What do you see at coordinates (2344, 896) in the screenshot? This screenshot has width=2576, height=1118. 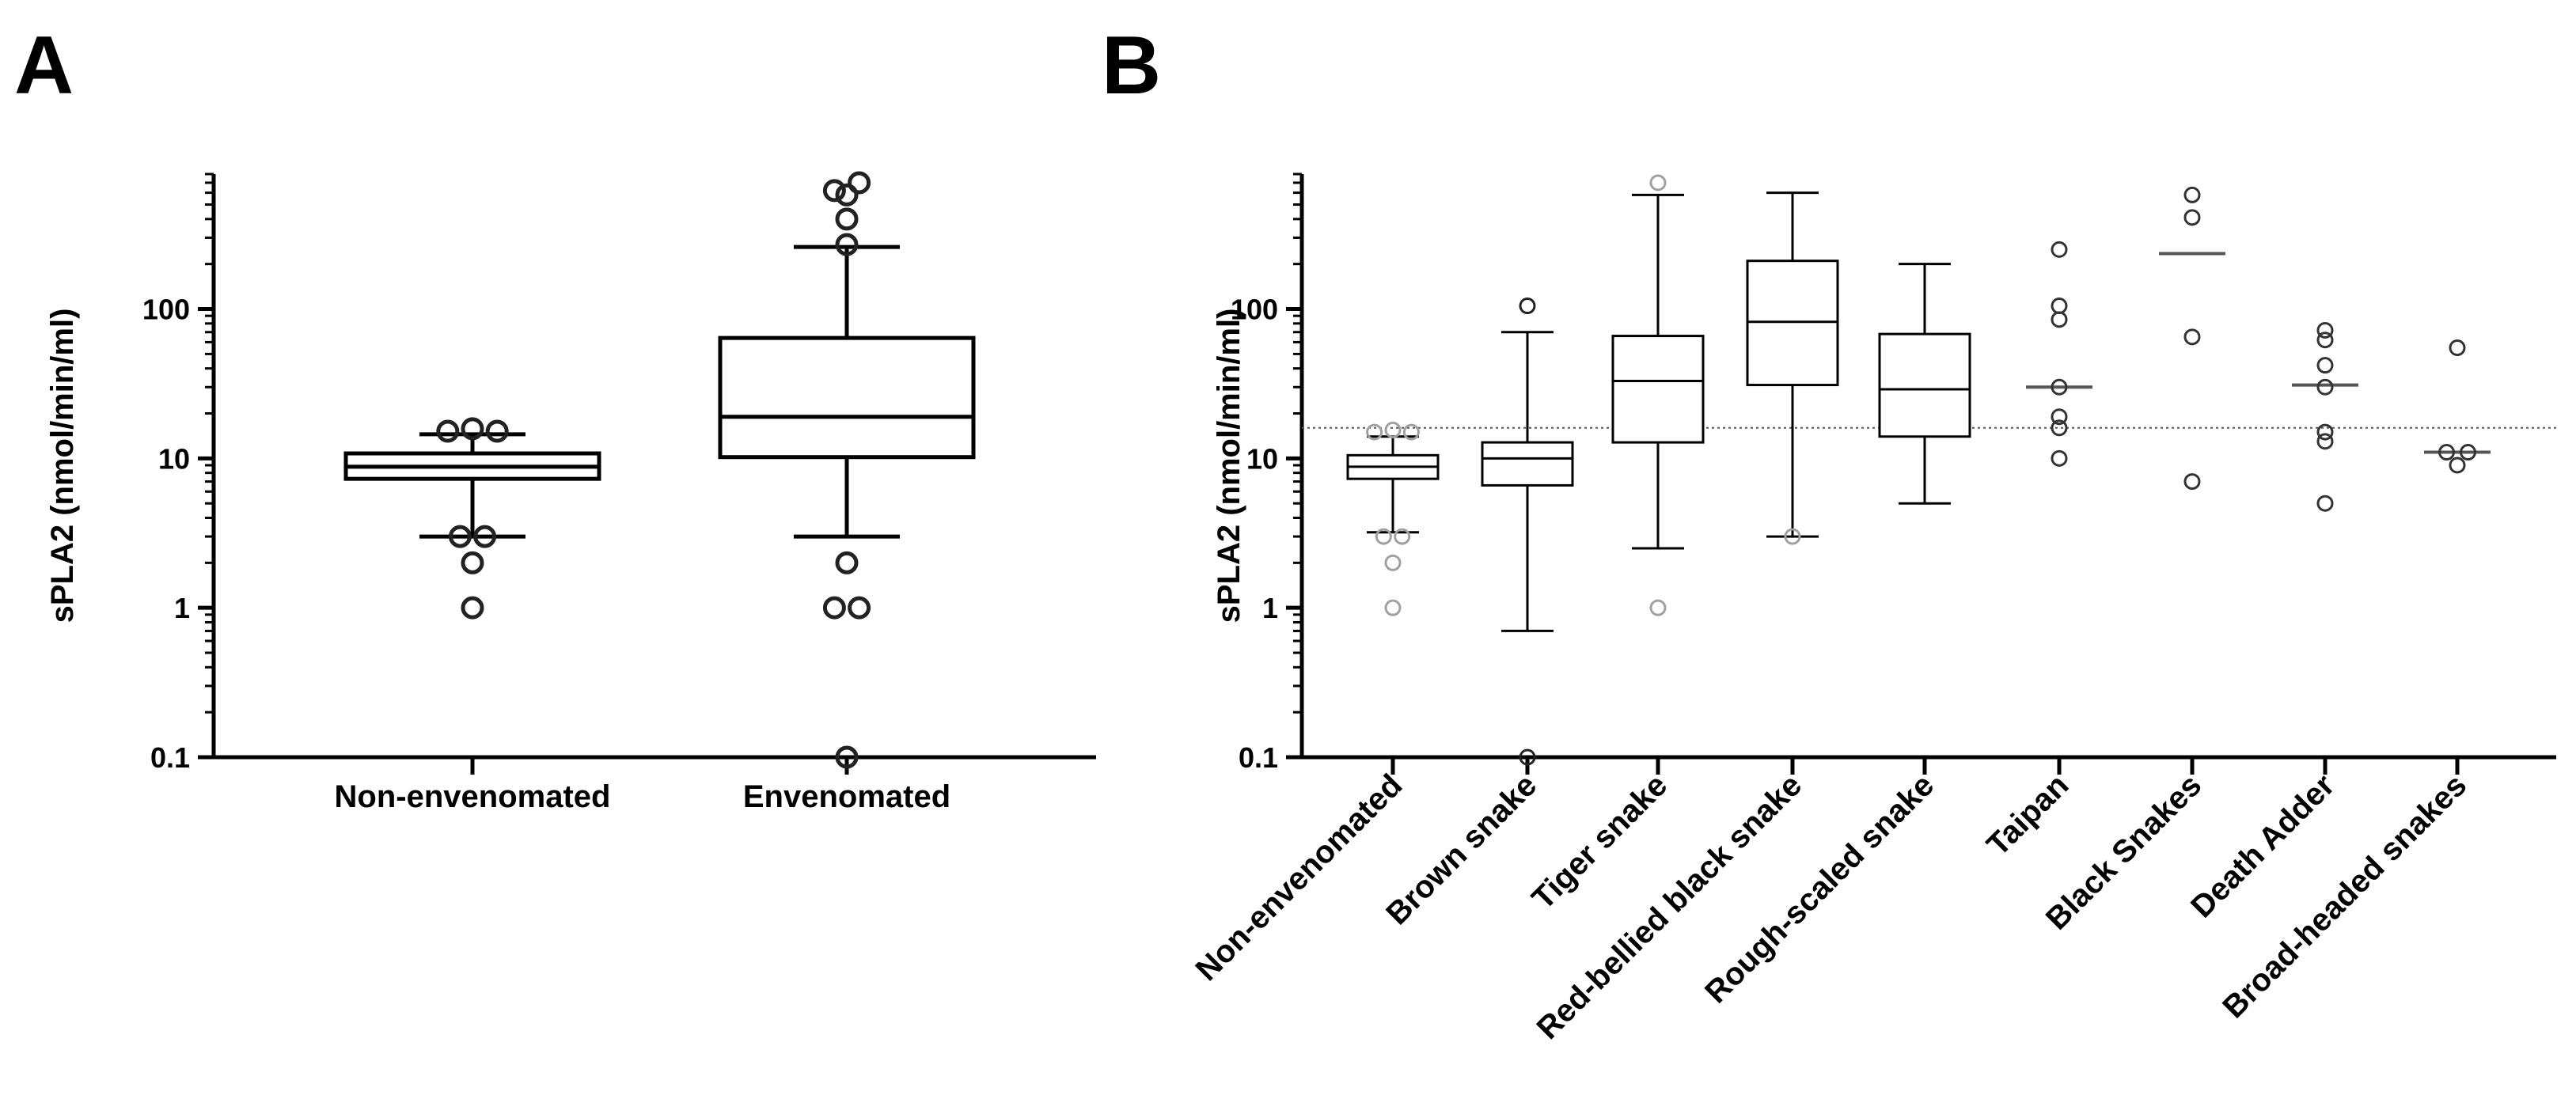 I see `x-category-label: Broad-headed snakes` at bounding box center [2344, 896].